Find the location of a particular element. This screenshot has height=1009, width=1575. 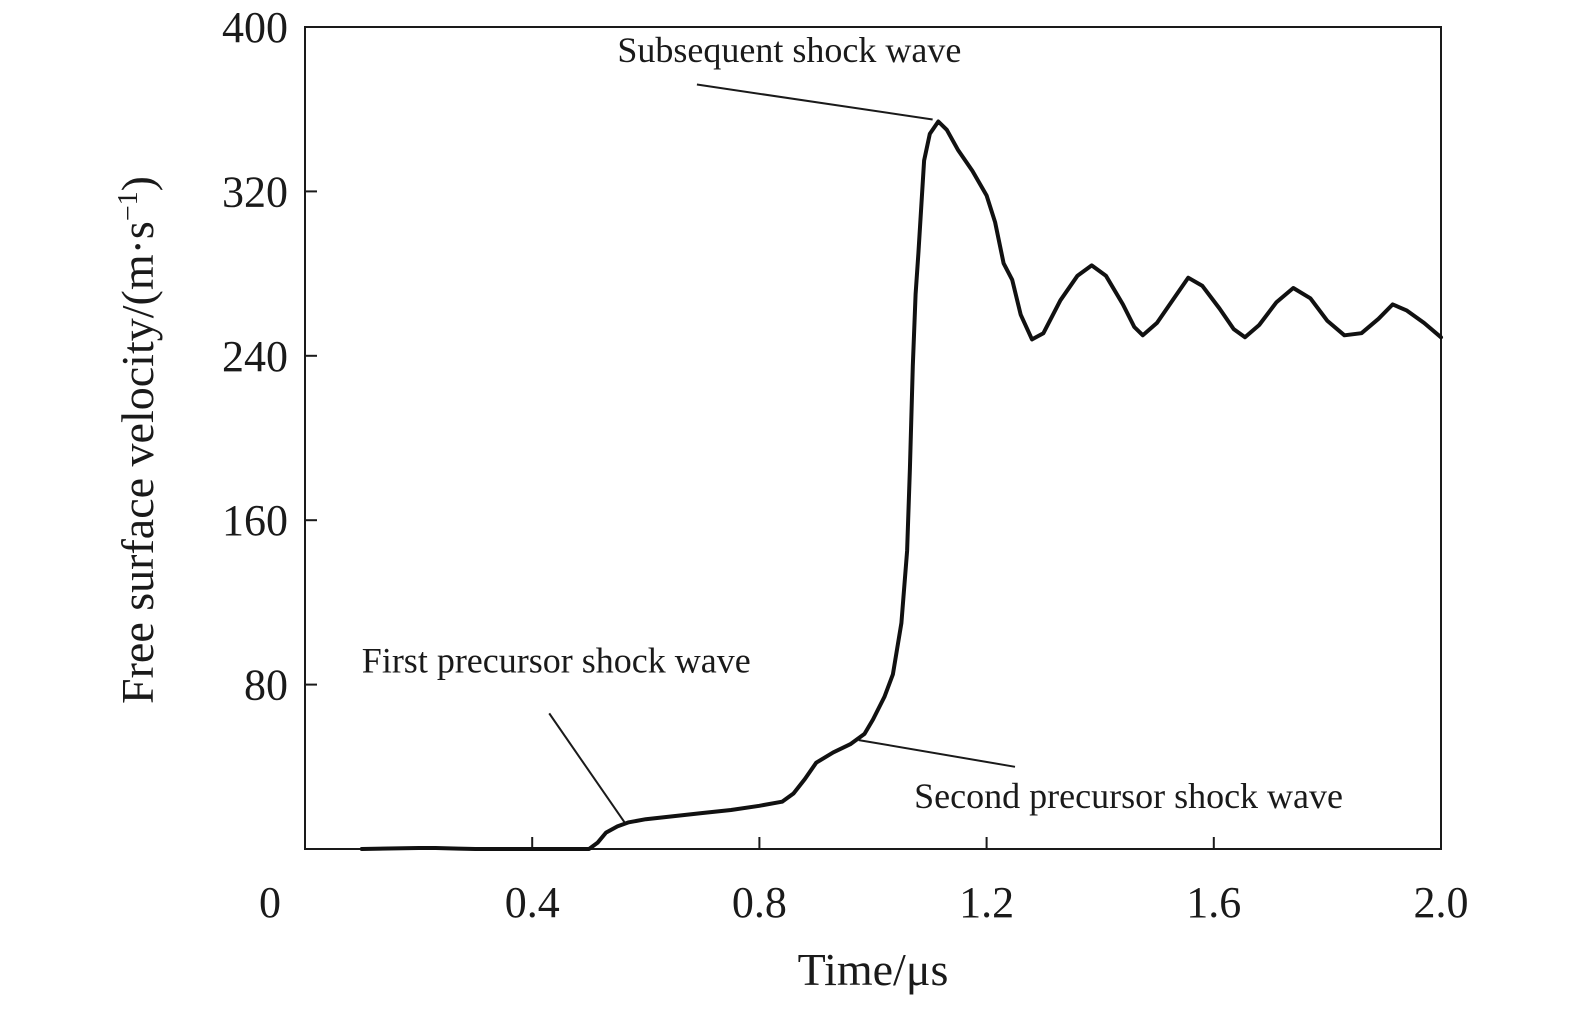

x-tick-label: 1.6 is located at coordinates (1213, 902).